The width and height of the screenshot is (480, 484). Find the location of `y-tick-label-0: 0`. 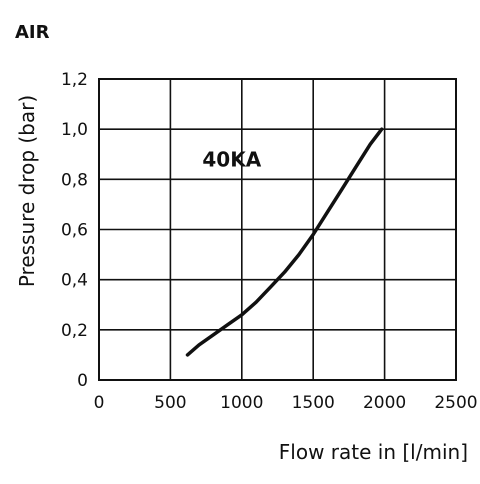

y-tick-label-0: 0 is located at coordinates (82, 381).